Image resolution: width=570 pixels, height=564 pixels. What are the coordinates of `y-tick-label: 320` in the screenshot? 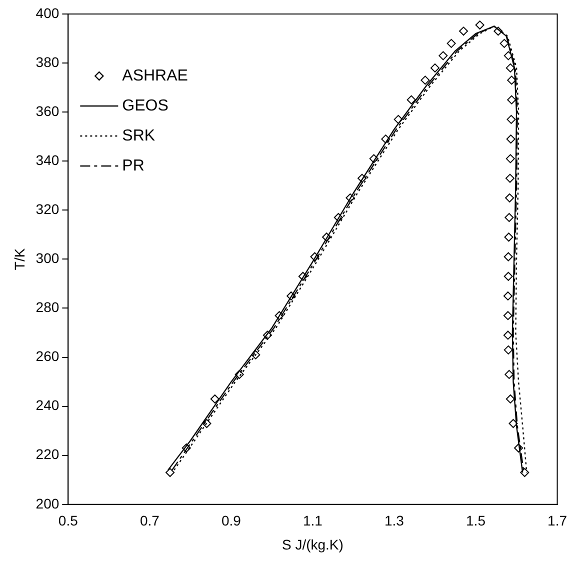 It's located at (48, 209).